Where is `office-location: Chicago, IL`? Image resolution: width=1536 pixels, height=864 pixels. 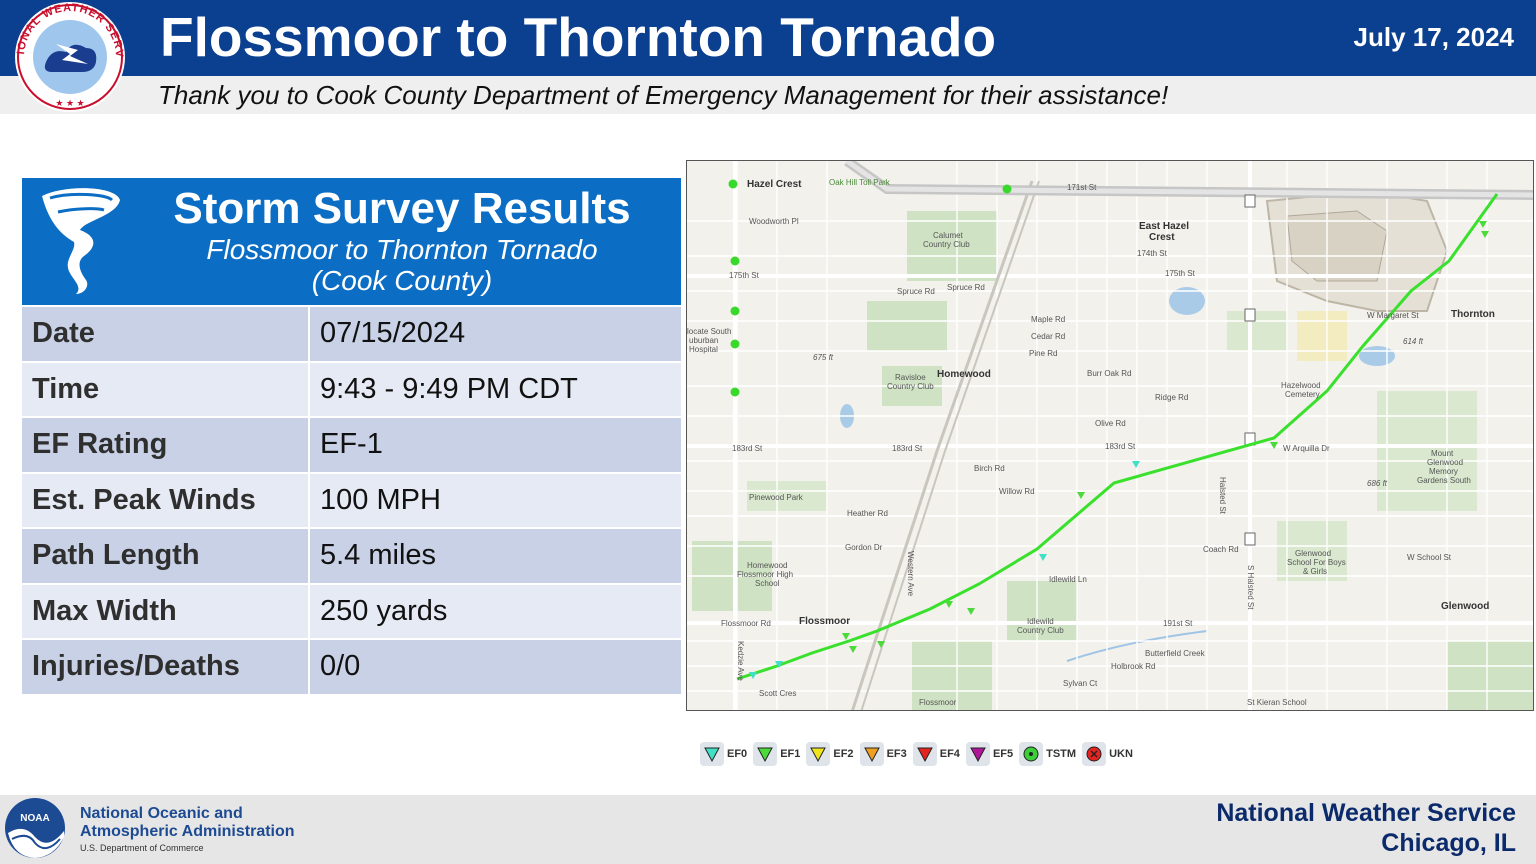
office-location: Chicago, IL is located at coordinates (1448, 843).